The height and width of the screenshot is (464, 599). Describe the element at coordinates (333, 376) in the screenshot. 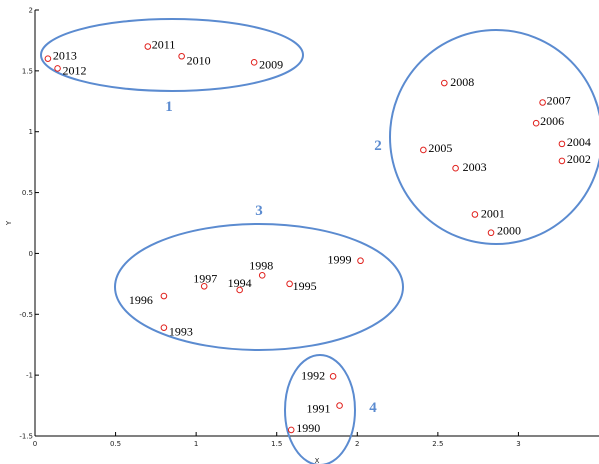

I see `point-1992` at that location.